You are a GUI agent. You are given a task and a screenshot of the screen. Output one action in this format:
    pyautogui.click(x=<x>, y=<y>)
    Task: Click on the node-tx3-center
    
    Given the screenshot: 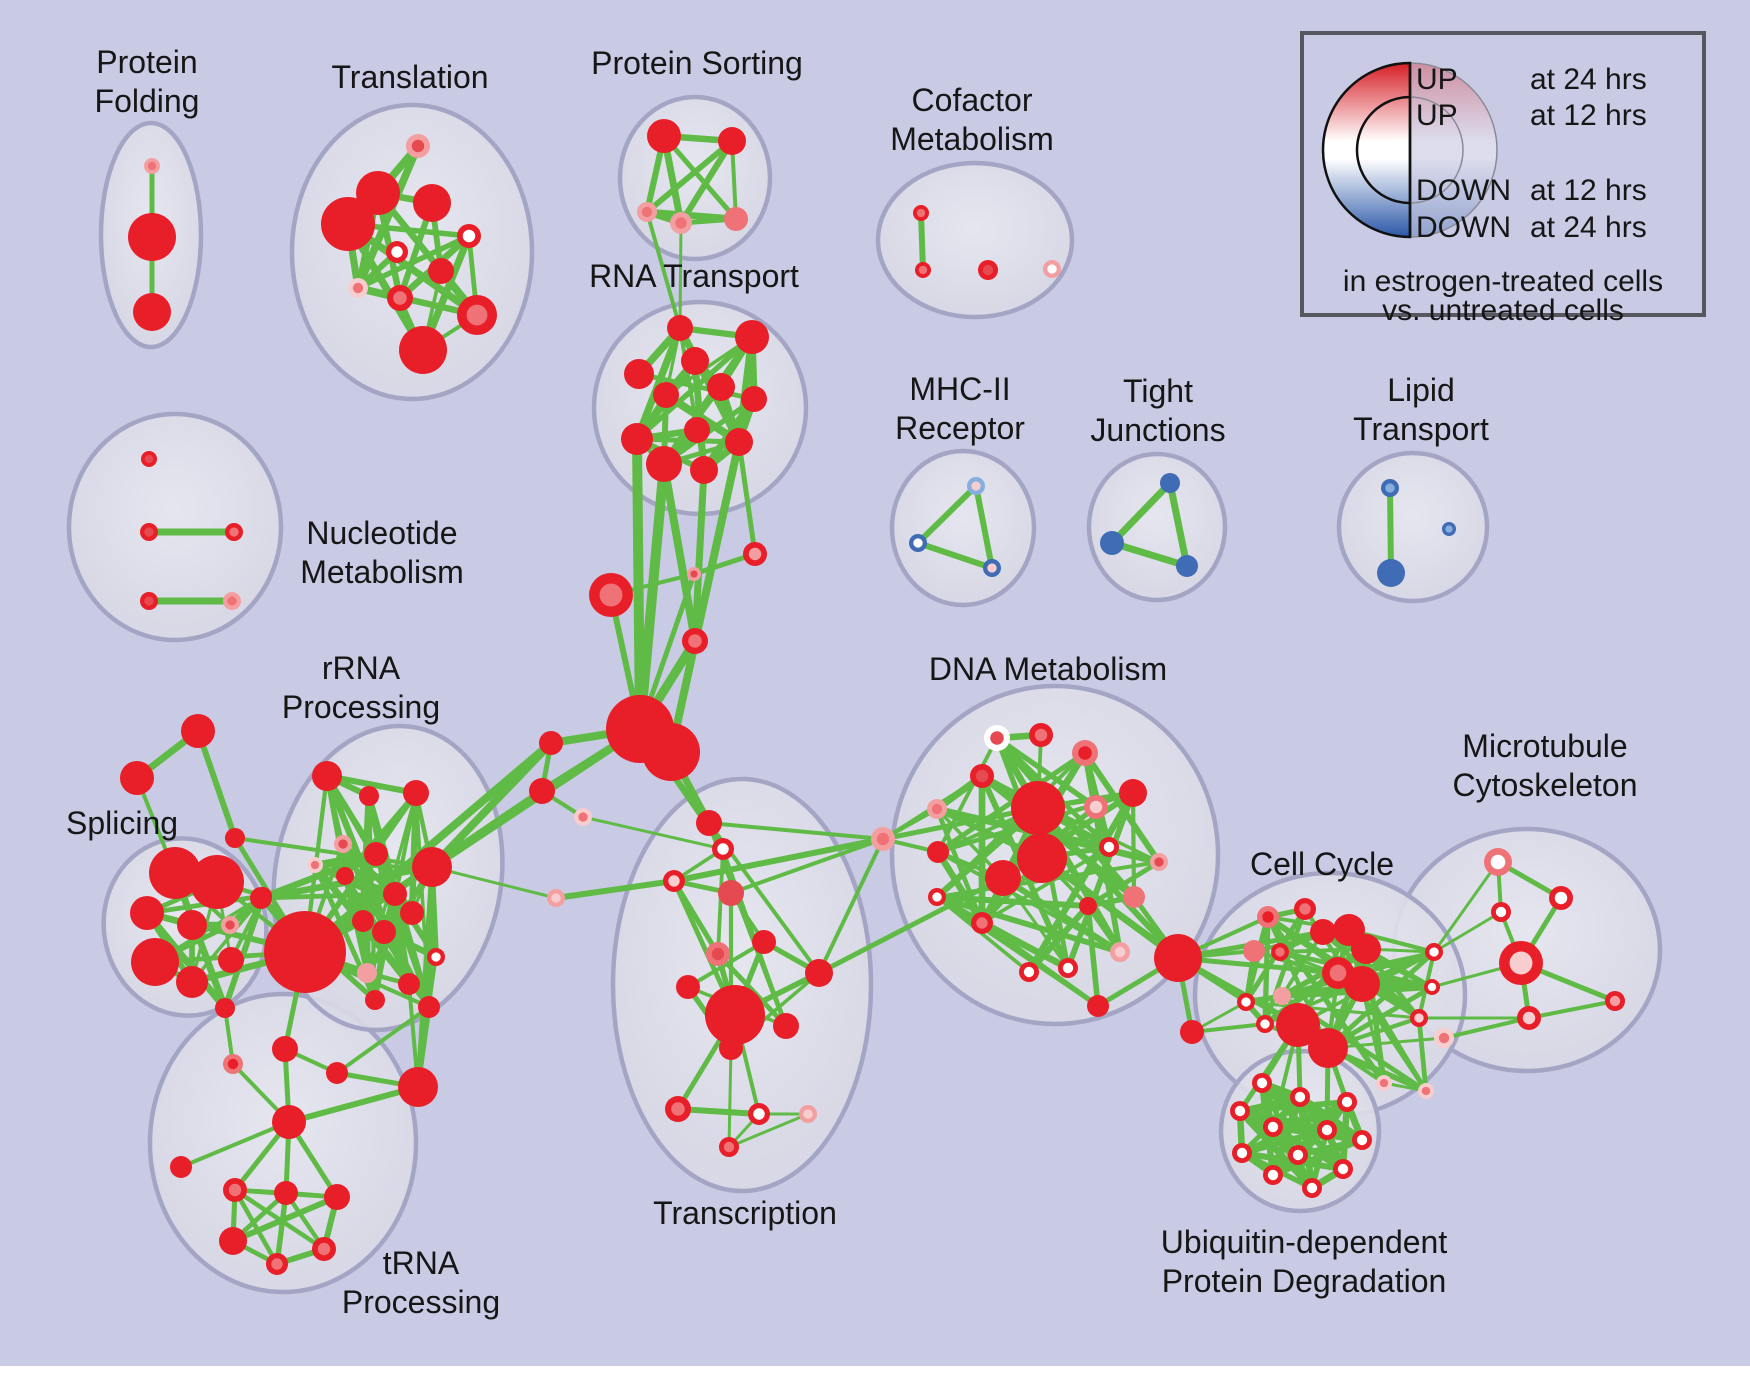 What is the action you would take?
    pyautogui.click(x=674, y=881)
    